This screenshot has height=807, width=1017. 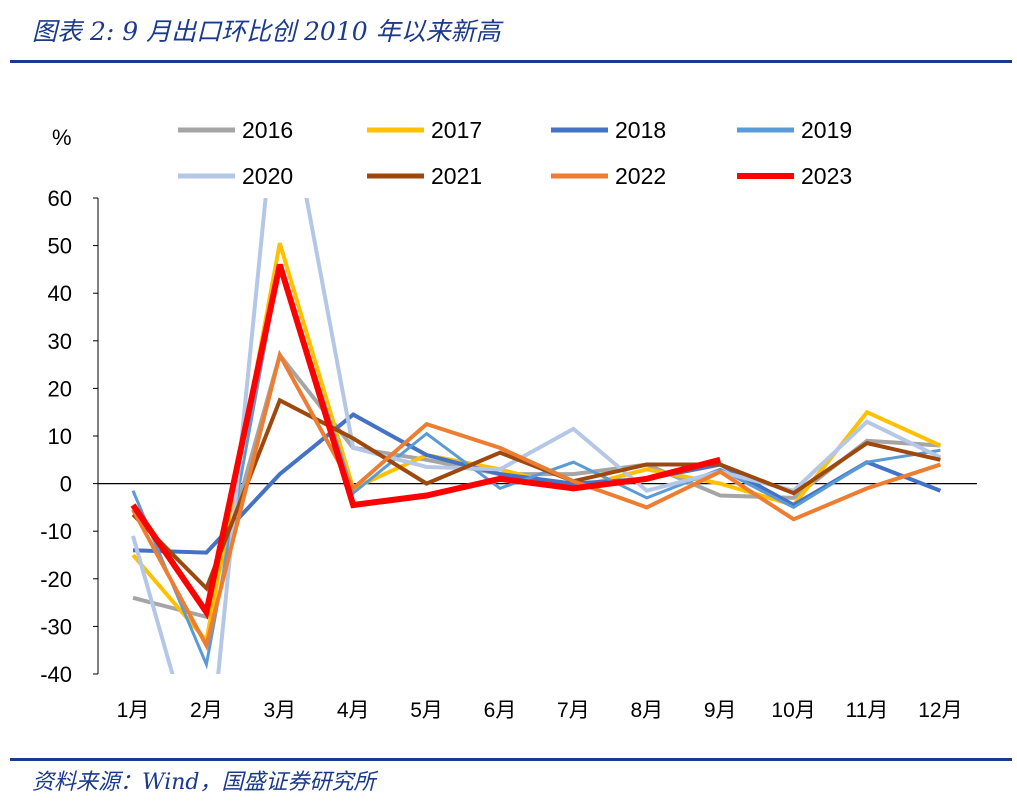 I want to click on x-tick-label: 7月, so click(x=573, y=710).